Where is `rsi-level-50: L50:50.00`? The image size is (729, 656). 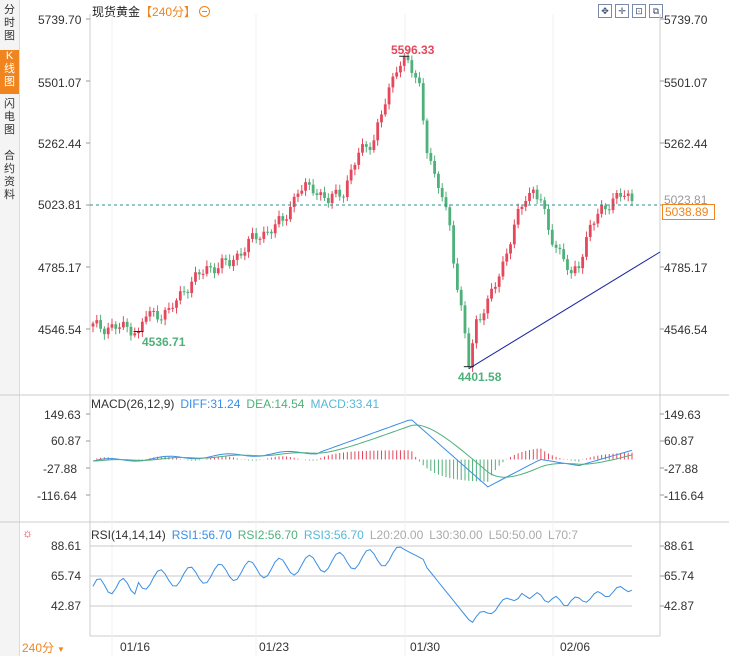 rsi-level-50: L50:50.00 is located at coordinates (515, 535).